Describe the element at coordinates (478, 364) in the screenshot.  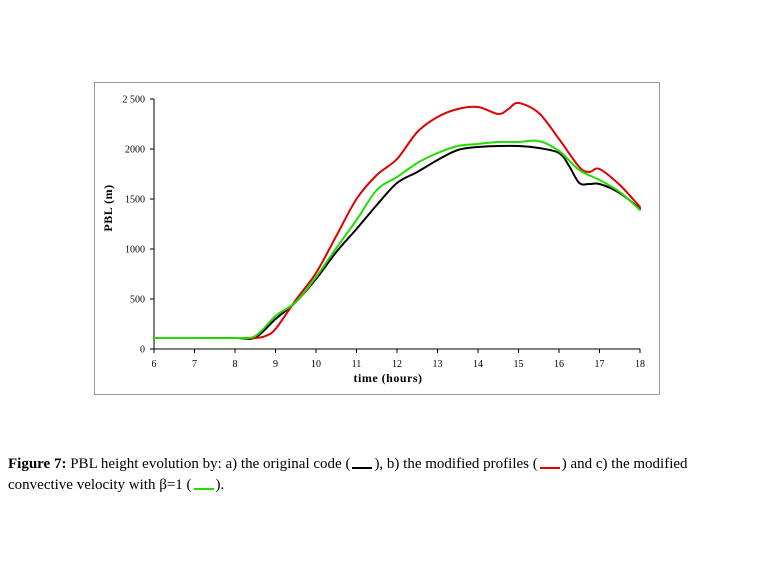
I see `x-tick-label: 14` at that location.